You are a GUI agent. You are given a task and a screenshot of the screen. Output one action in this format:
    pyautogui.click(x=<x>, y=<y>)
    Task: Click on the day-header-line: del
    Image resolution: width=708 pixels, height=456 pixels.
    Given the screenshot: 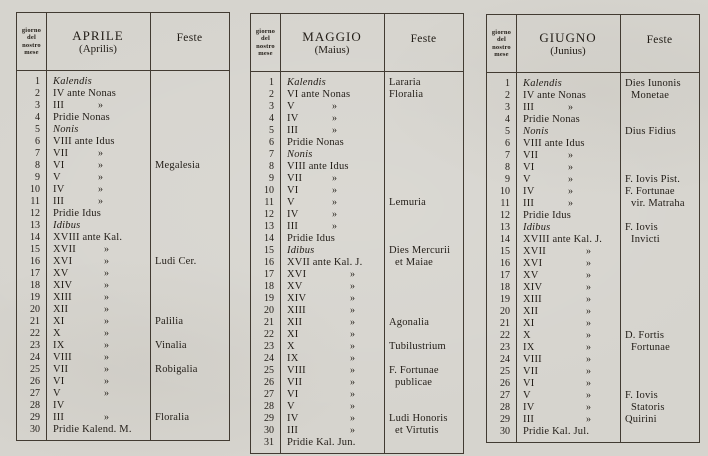 What is the action you would take?
    pyautogui.click(x=31, y=37)
    